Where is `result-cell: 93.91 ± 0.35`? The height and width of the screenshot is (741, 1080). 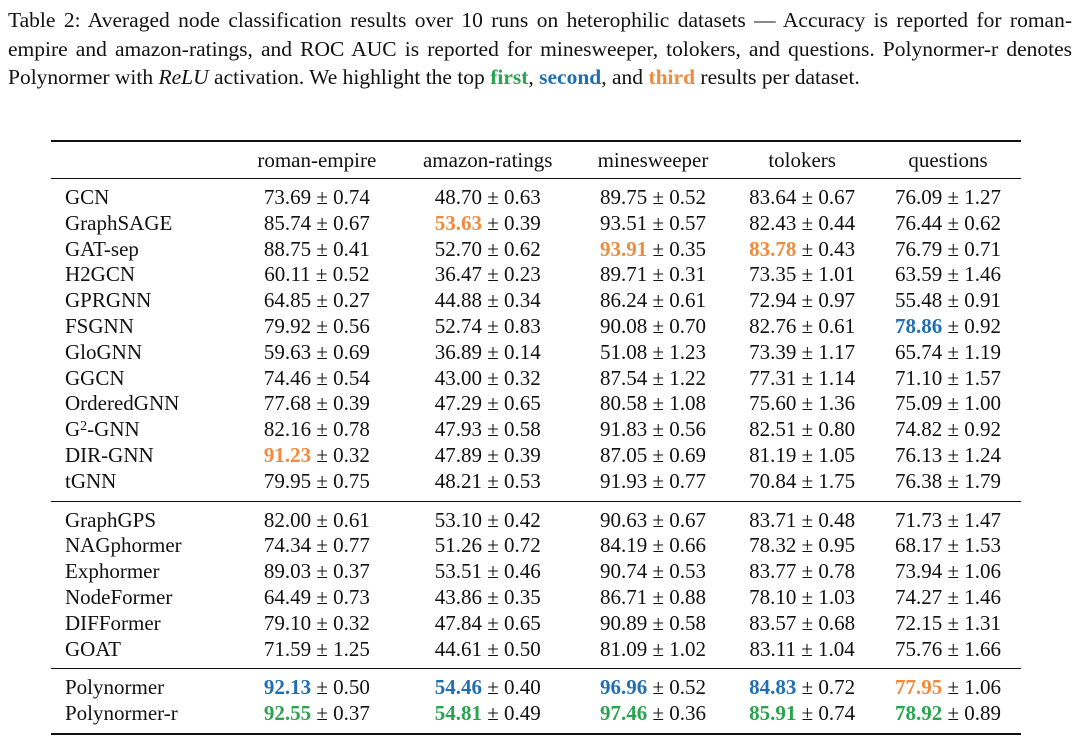
result-cell: 93.91 ± 0.35 is located at coordinates (653, 250).